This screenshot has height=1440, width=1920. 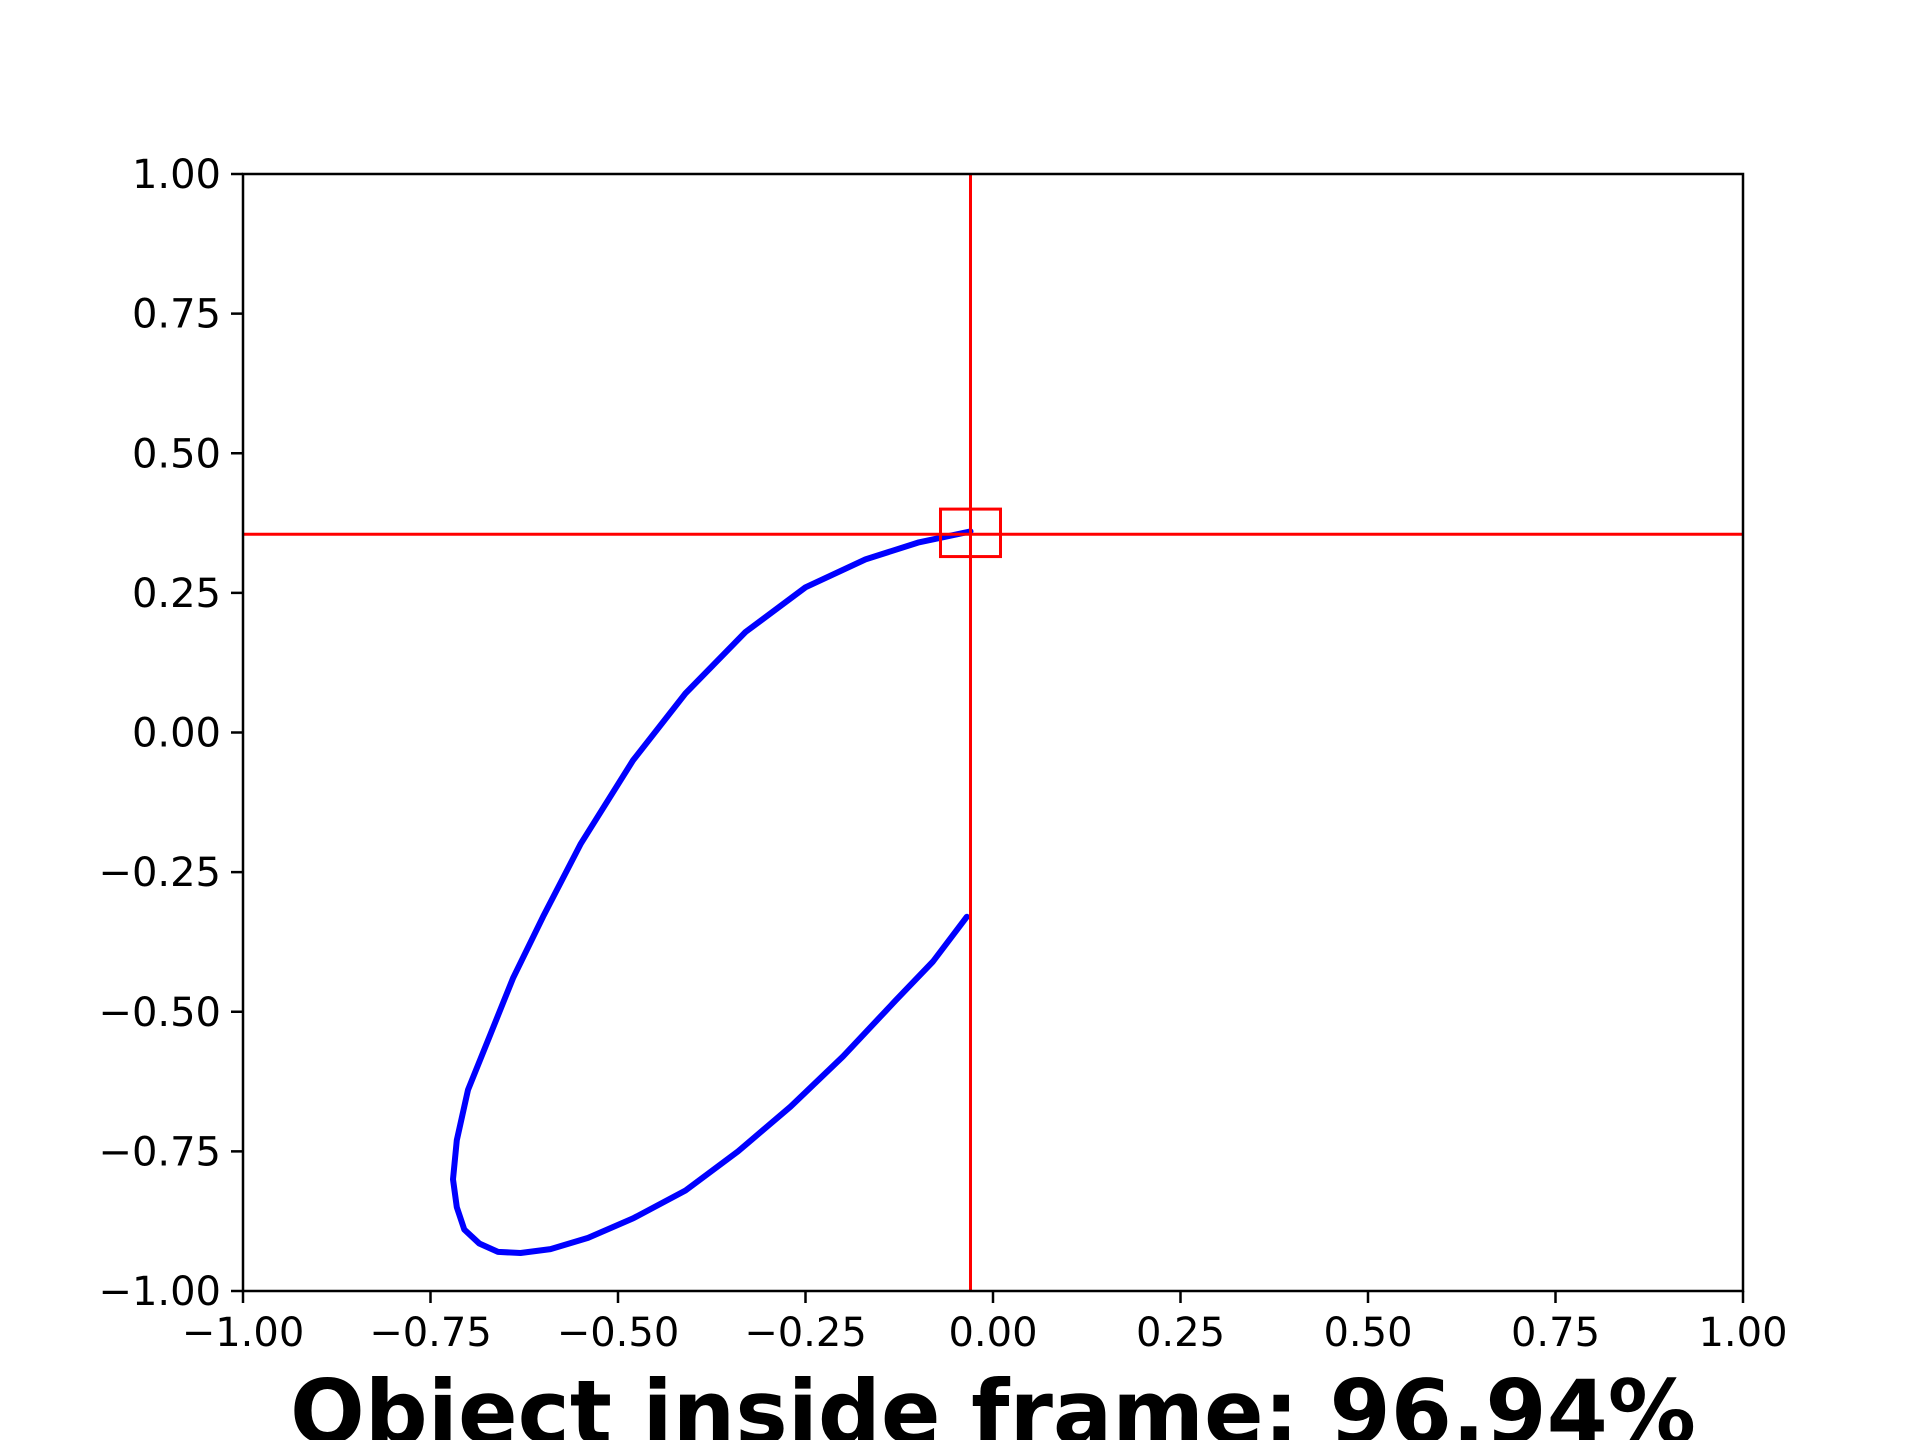 I want to click on y-axis-ticks: 1.00 0.75 0.50 0.25 0.00 −0.25 −0.50 −0.75 −1.00, so click(x=170, y=733).